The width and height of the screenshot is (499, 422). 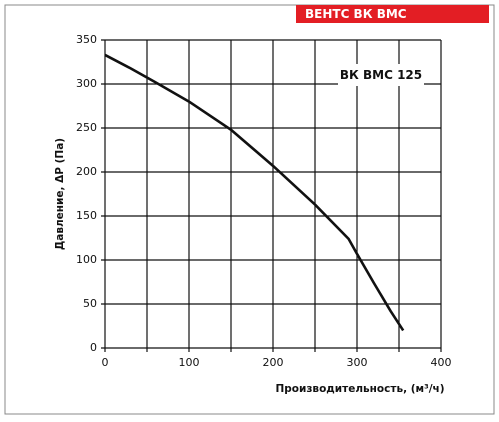 What do you see at coordinates (60, 194) in the screenshot?
I see `y-axis-label: Давление, ΔP (Па)` at bounding box center [60, 194].